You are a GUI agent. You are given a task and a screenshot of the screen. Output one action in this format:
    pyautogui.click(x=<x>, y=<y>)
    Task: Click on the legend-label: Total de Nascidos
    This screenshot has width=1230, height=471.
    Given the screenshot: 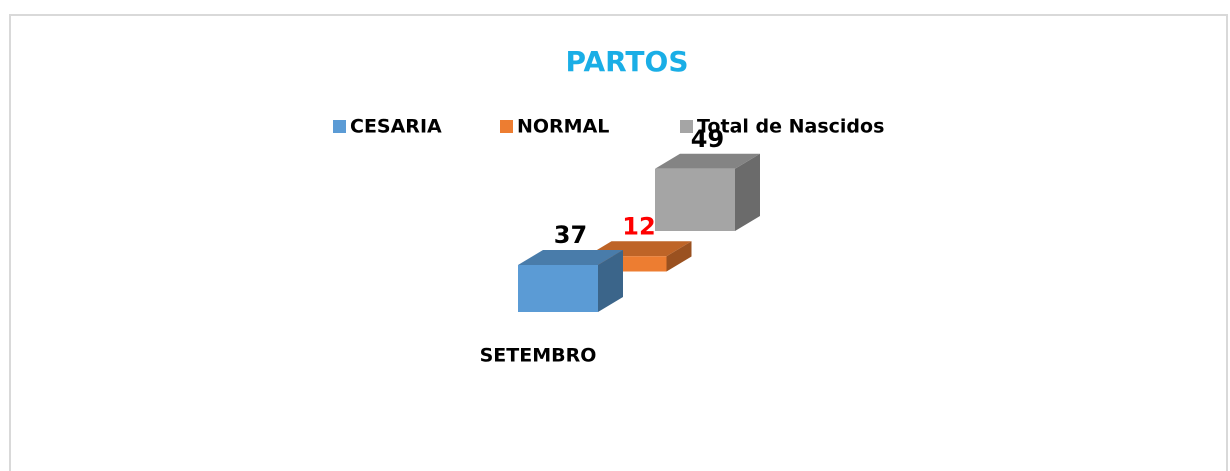 What is the action you would take?
    pyautogui.click(x=790, y=127)
    